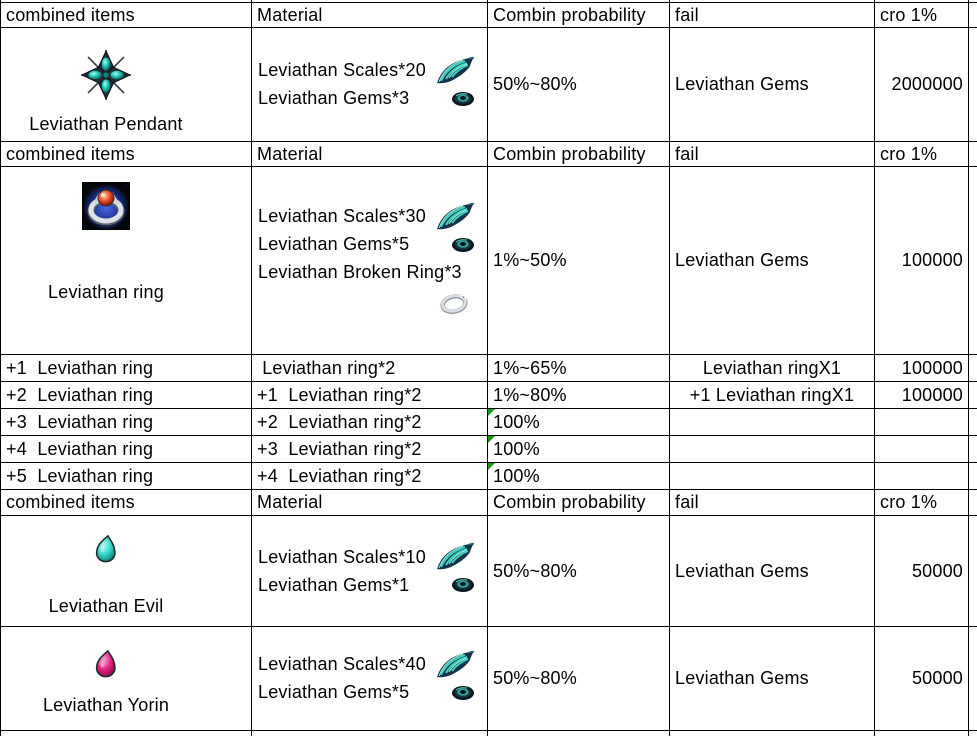  Describe the element at coordinates (687, 502) in the screenshot. I see `header-label: fail` at that location.